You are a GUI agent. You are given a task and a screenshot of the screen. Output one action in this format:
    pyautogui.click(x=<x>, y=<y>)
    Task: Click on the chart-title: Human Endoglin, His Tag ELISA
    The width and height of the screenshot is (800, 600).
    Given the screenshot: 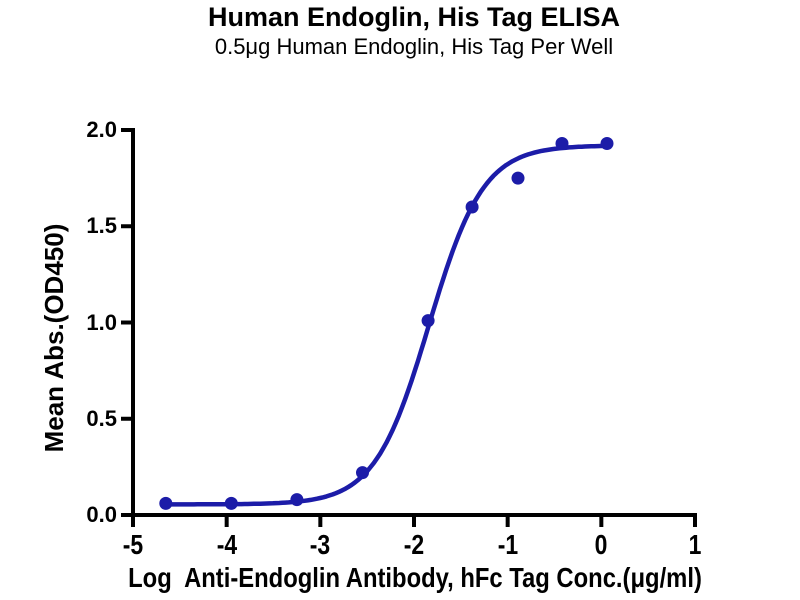 What is the action you would take?
    pyautogui.click(x=413, y=17)
    